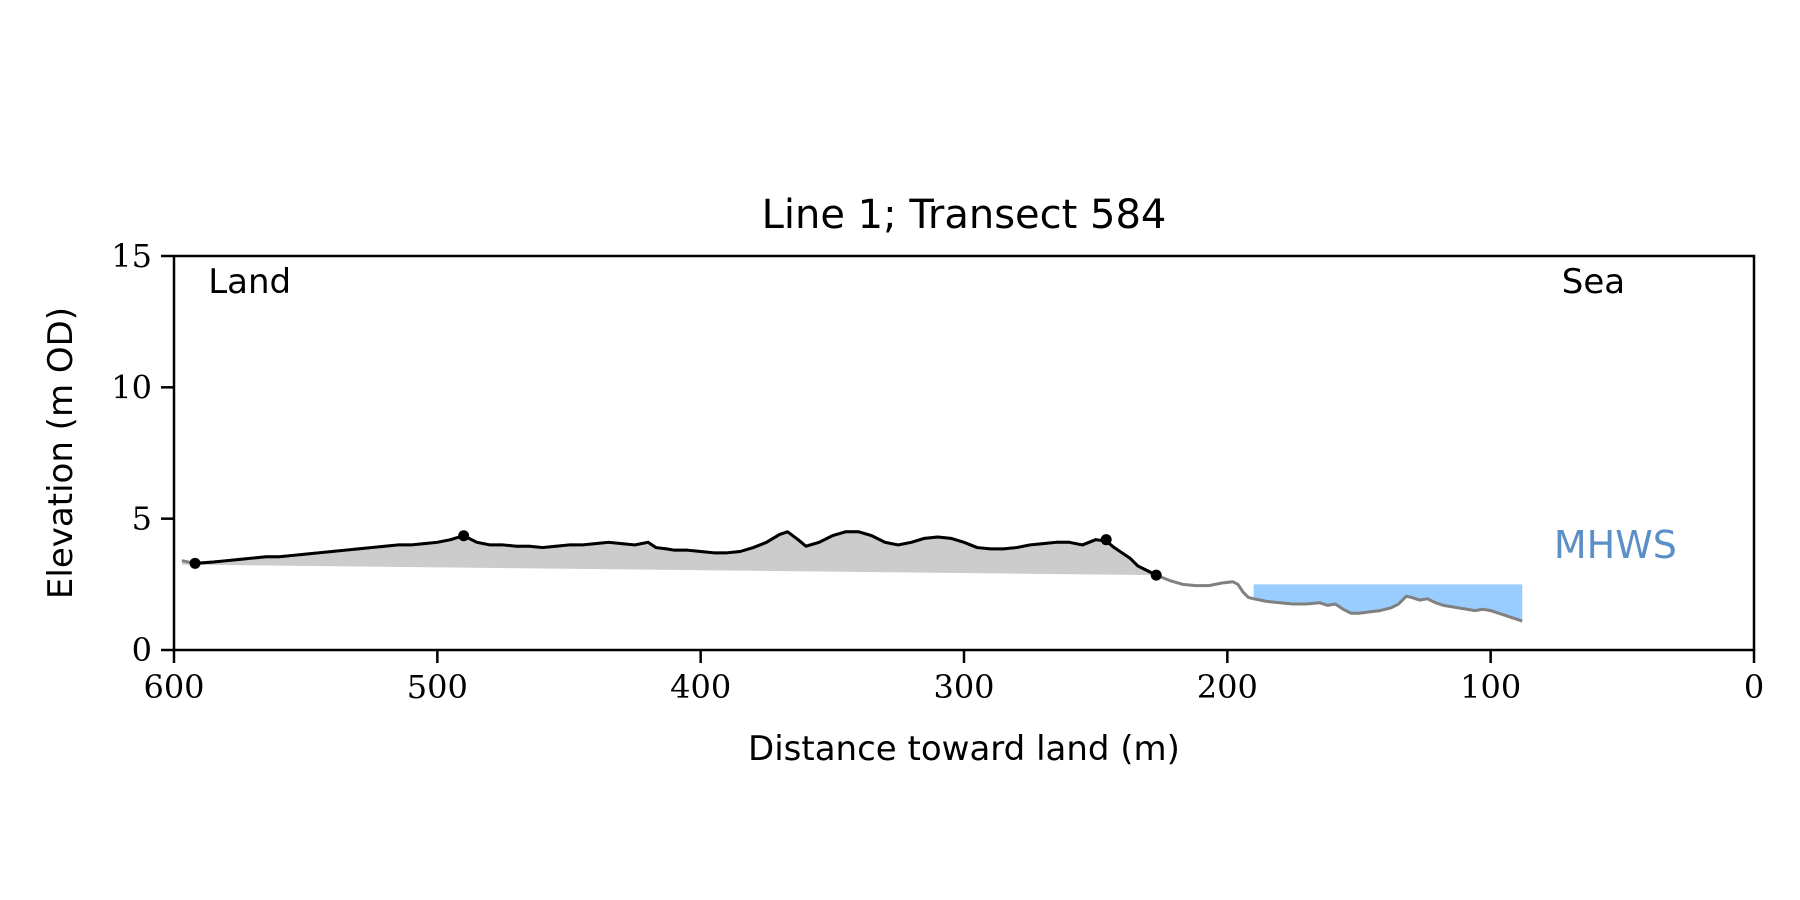 The width and height of the screenshot is (1800, 900). What do you see at coordinates (1490, 687) in the screenshot?
I see `x-tick-label: 100` at bounding box center [1490, 687].